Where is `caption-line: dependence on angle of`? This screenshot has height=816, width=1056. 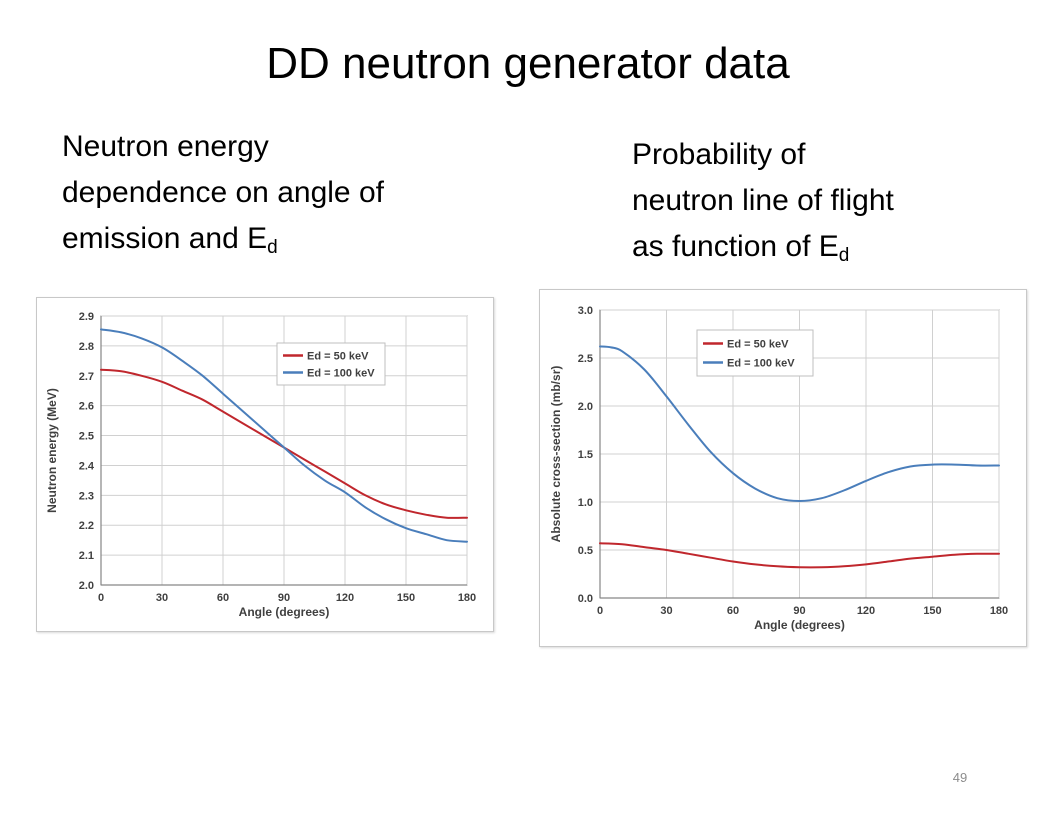
caption-line: dependence on angle of is located at coordinates (223, 192).